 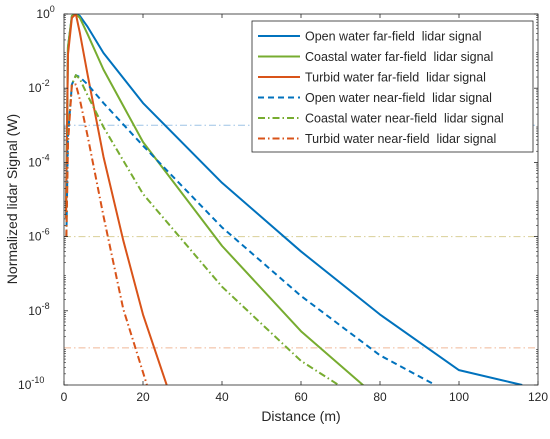 What do you see at coordinates (400, 139) in the screenshot?
I see `legend-label-5: Turbid water near-field lidar signal` at bounding box center [400, 139].